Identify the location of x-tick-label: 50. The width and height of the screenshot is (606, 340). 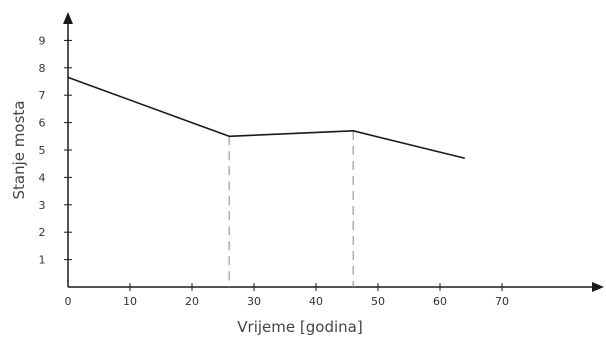
(378, 301).